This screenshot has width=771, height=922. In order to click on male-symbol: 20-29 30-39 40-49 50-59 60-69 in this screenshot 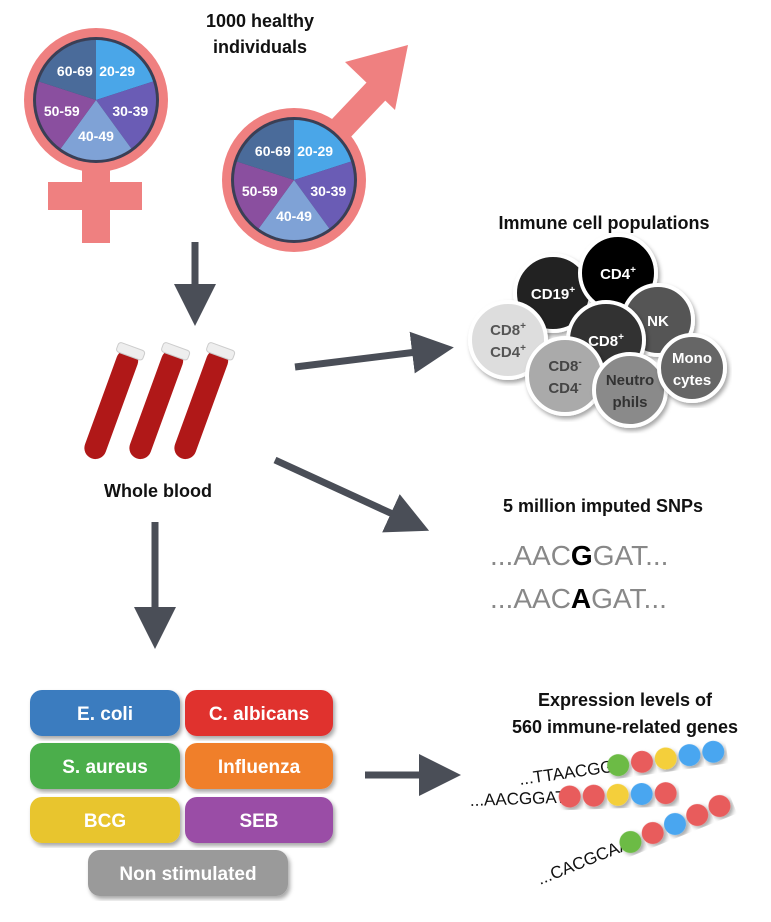, I will do `click(315, 148)`.